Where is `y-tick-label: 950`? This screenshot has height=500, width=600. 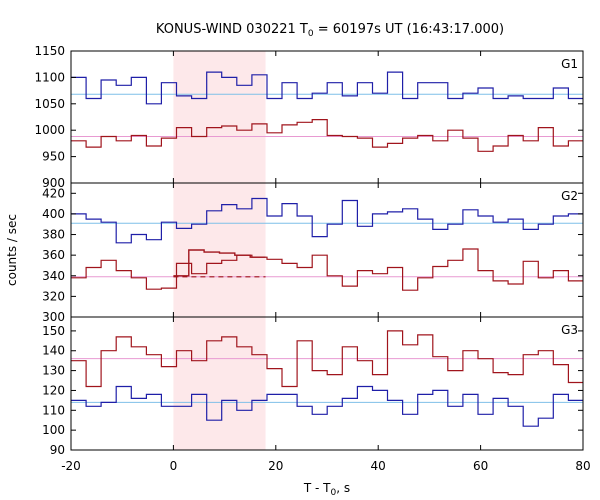 y-tick-label: 950 is located at coordinates (53, 157).